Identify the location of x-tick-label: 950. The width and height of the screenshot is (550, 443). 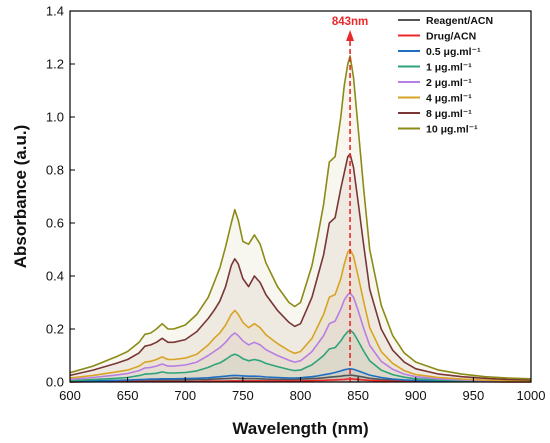
(474, 395).